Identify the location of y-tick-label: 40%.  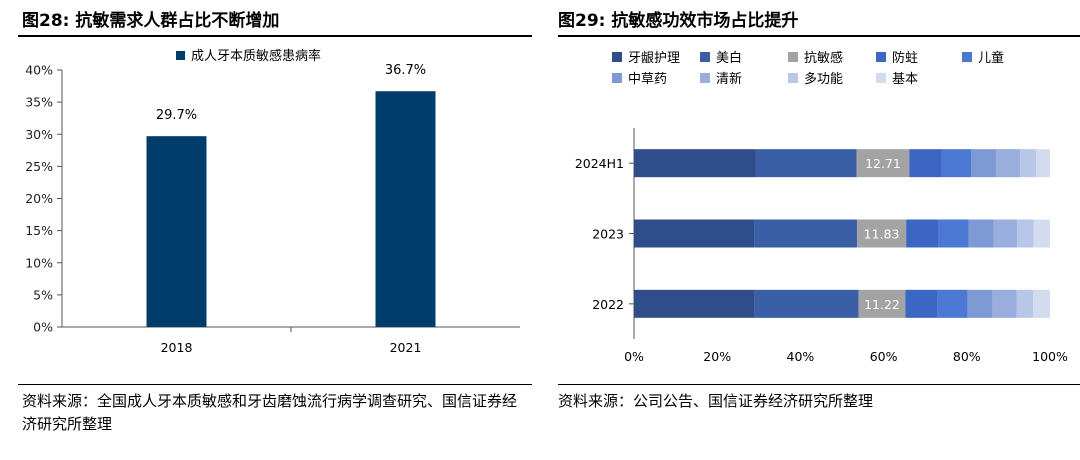
(39, 70).